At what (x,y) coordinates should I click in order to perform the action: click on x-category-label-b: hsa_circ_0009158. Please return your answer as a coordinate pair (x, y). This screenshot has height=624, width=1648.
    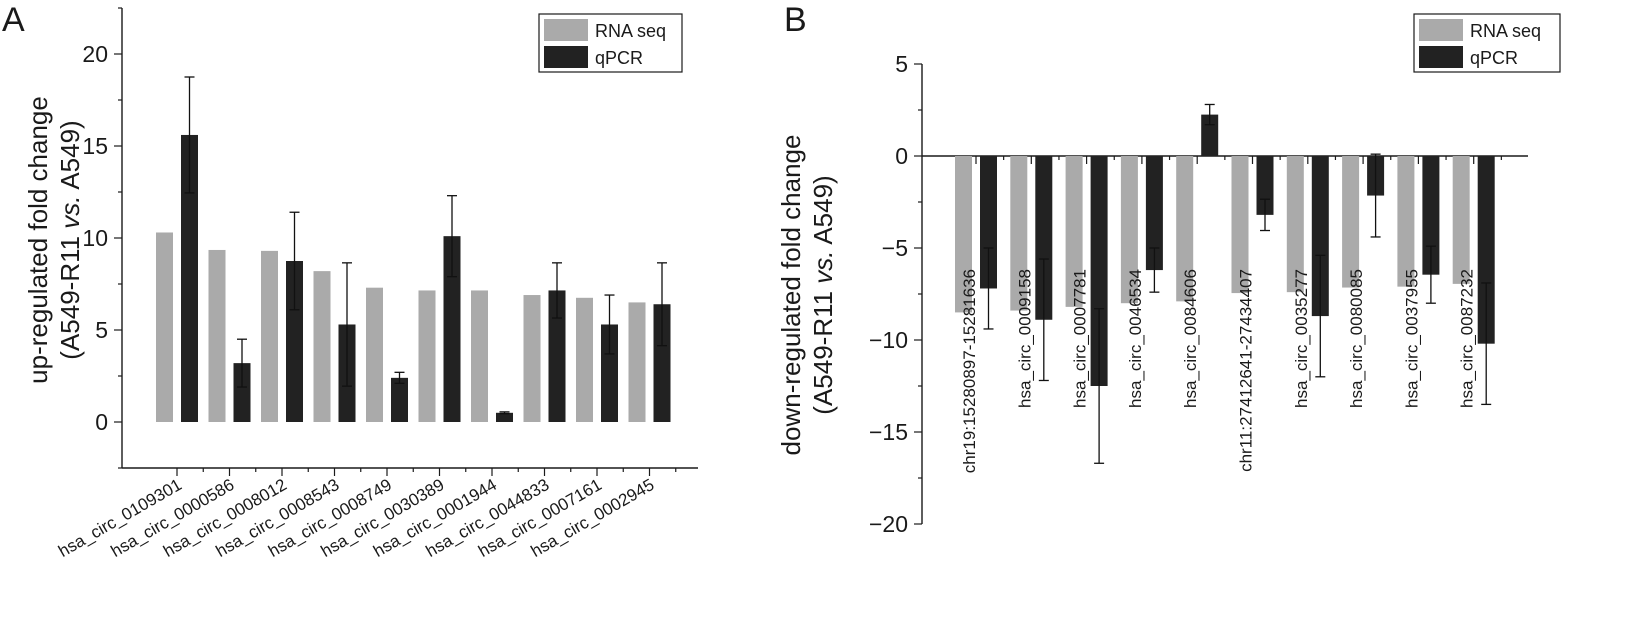
    Looking at the image, I should click on (1024, 338).